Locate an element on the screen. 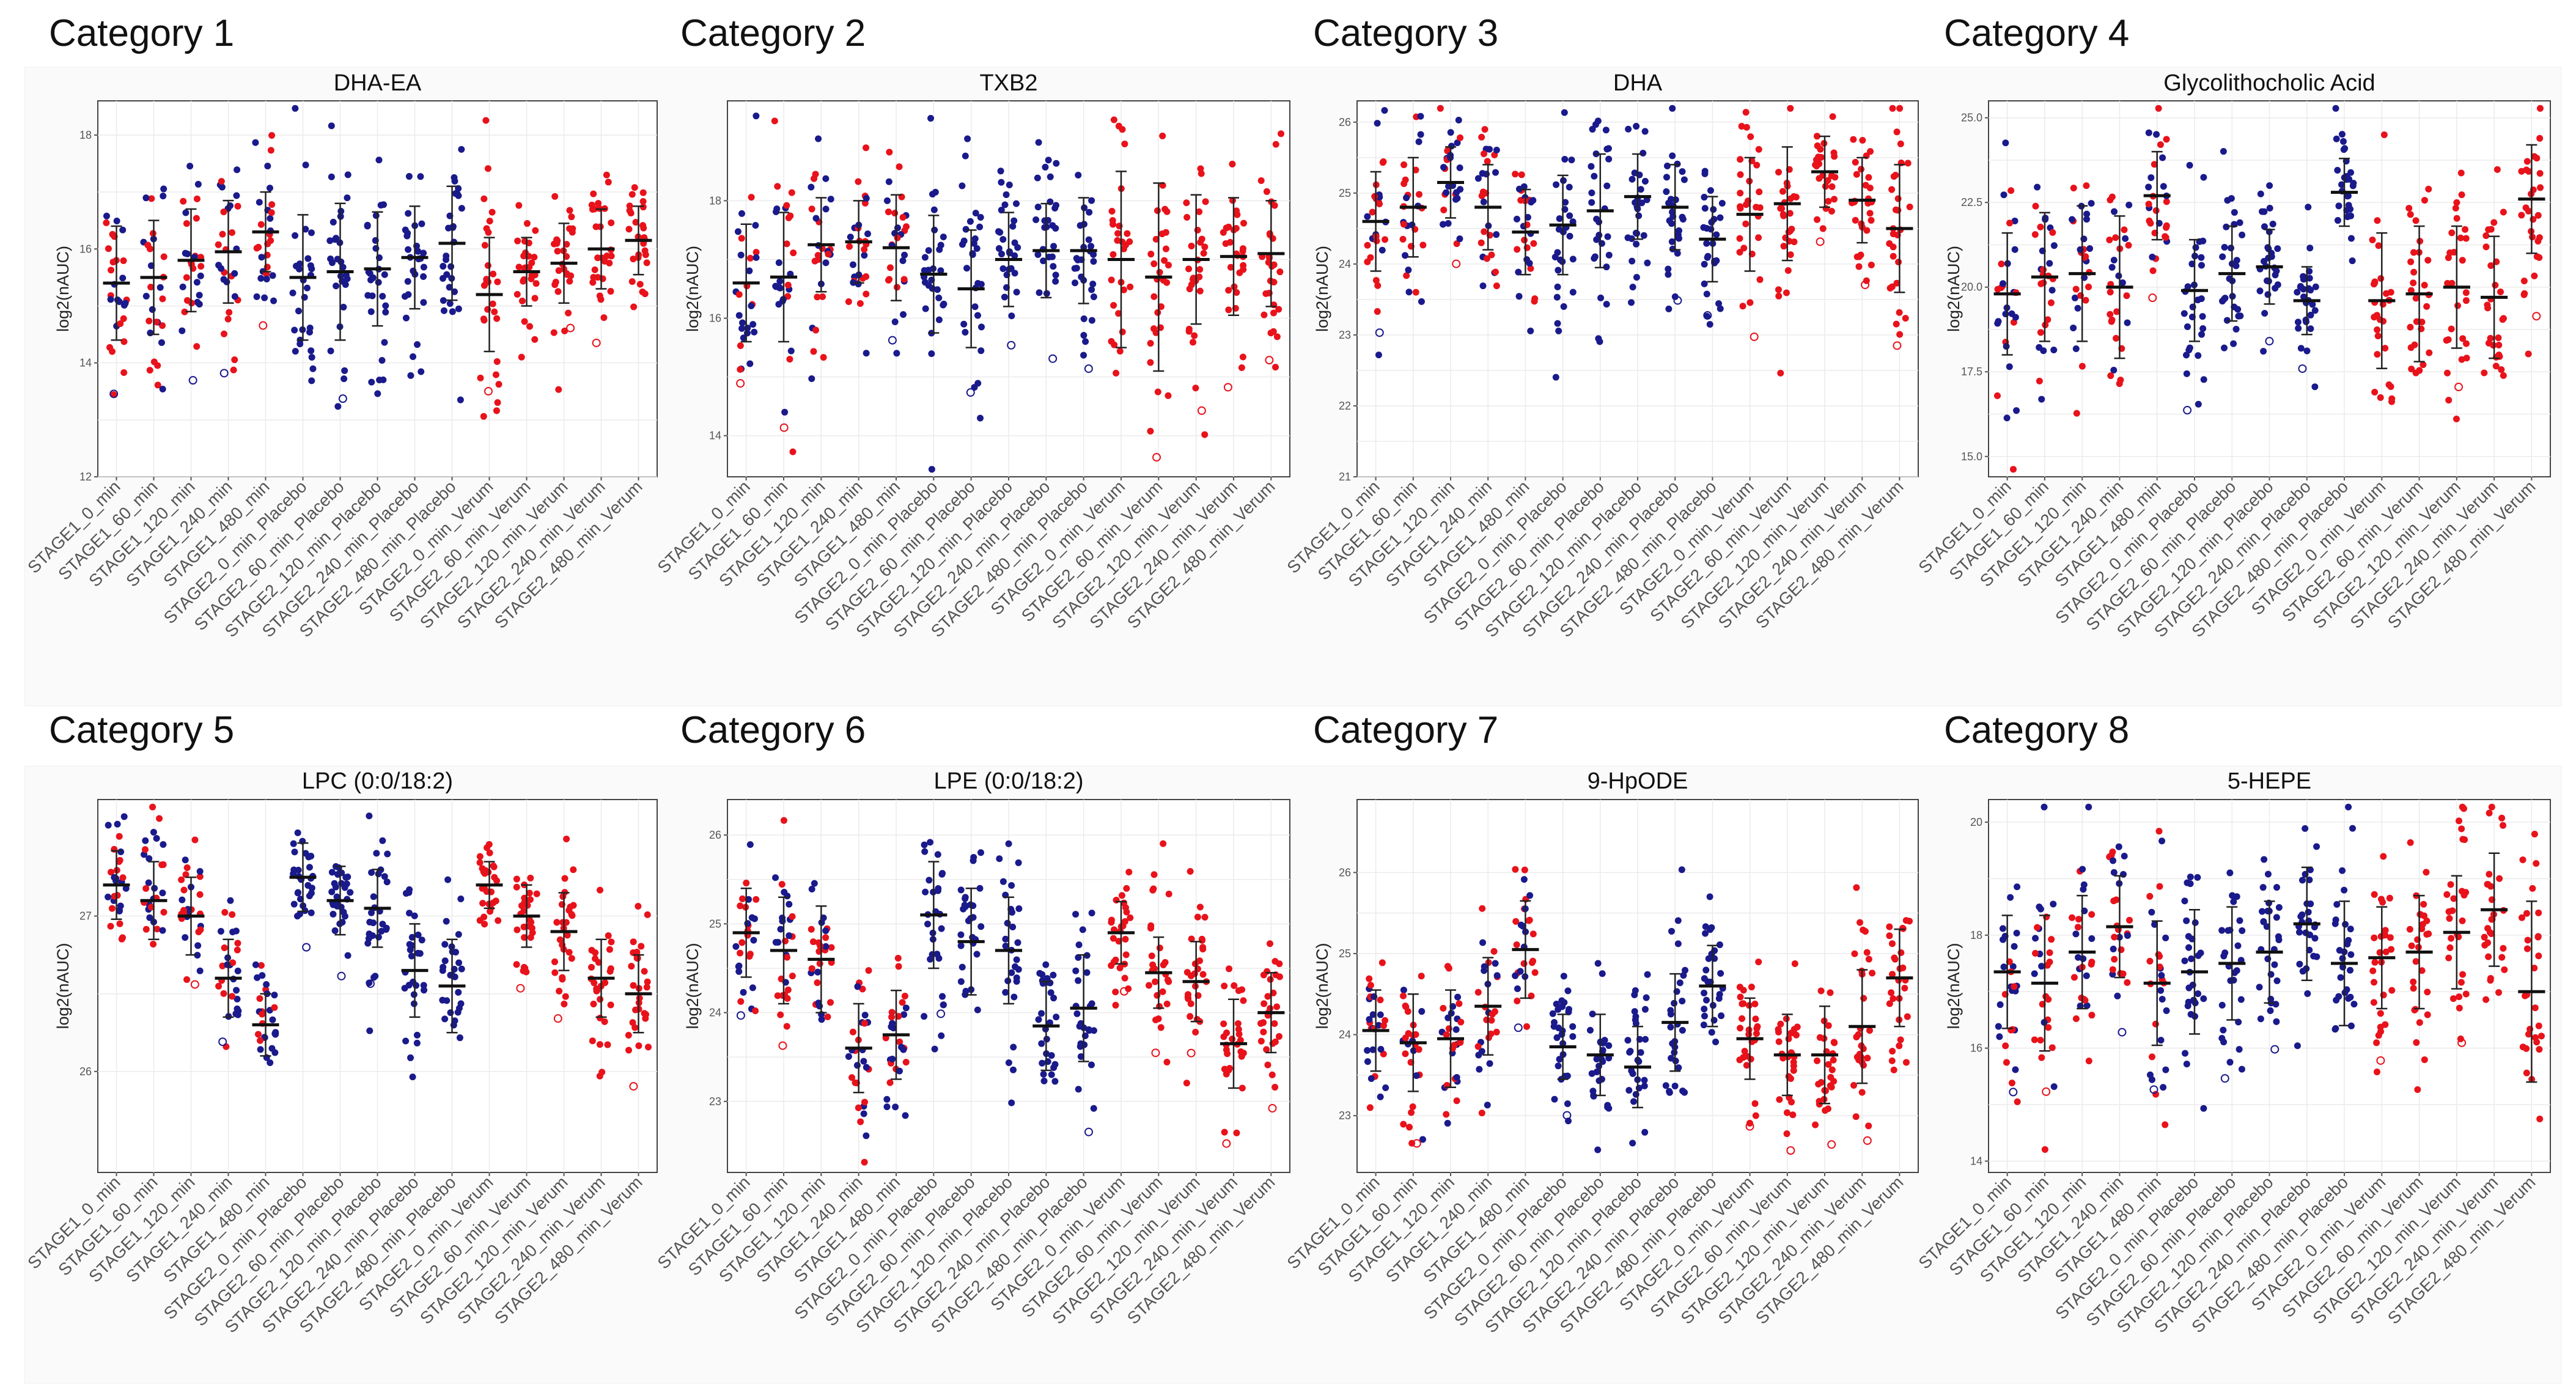 Image resolution: width=2576 pixels, height=1387 pixels. category-title: Category 2 is located at coordinates (773, 33).